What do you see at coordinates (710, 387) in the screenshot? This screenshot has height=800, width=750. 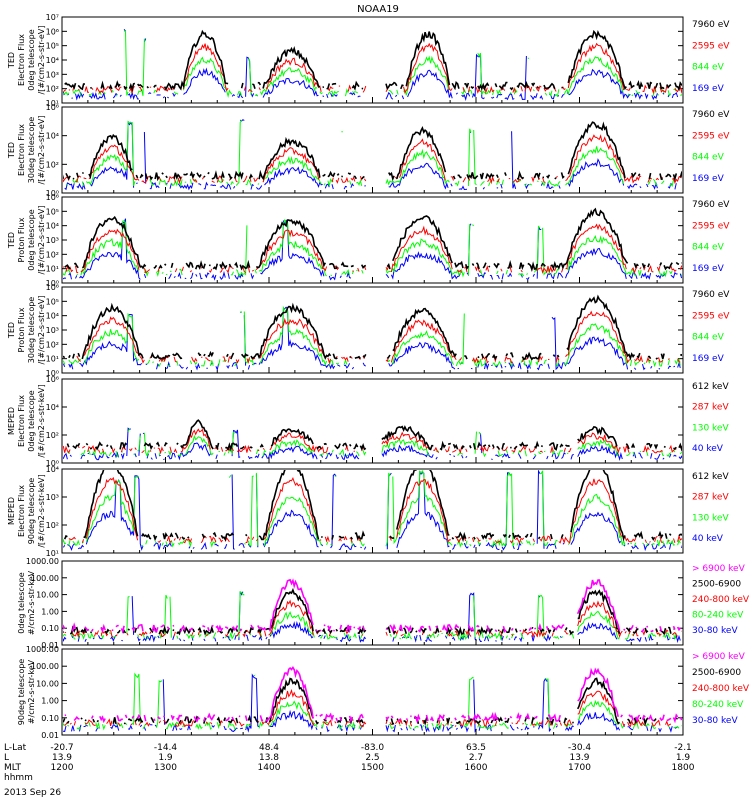 I see `legend-entry: 612 keV` at bounding box center [710, 387].